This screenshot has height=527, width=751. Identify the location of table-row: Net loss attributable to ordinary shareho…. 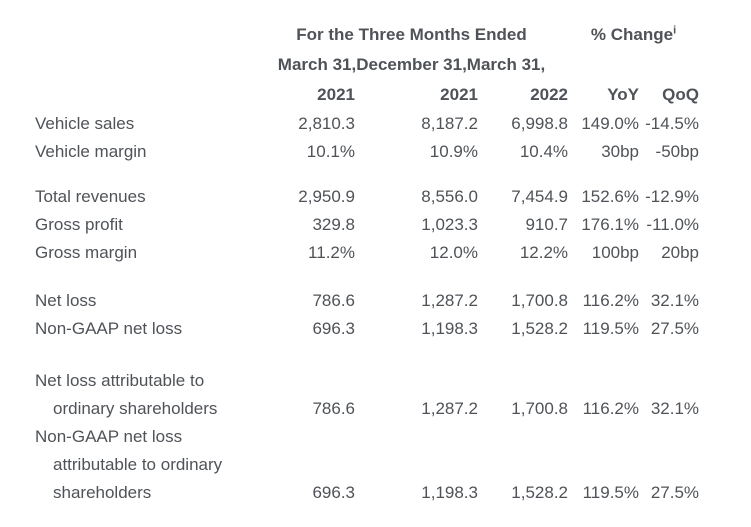
(367, 395).